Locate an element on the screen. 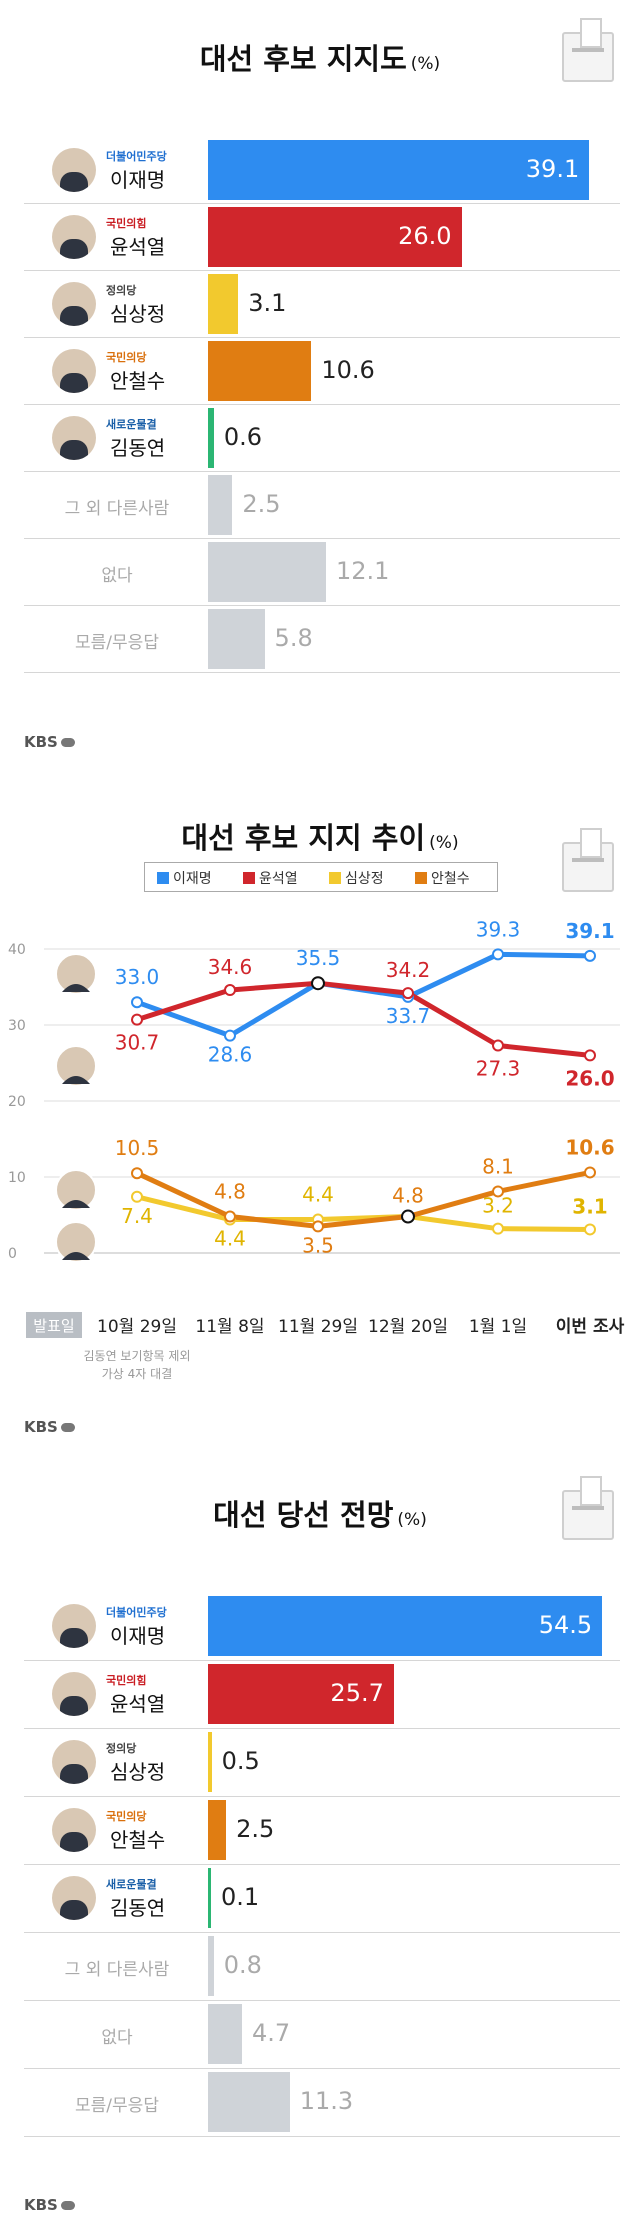 The image size is (640, 2233). legend-label: 심상정 is located at coordinates (364, 879).